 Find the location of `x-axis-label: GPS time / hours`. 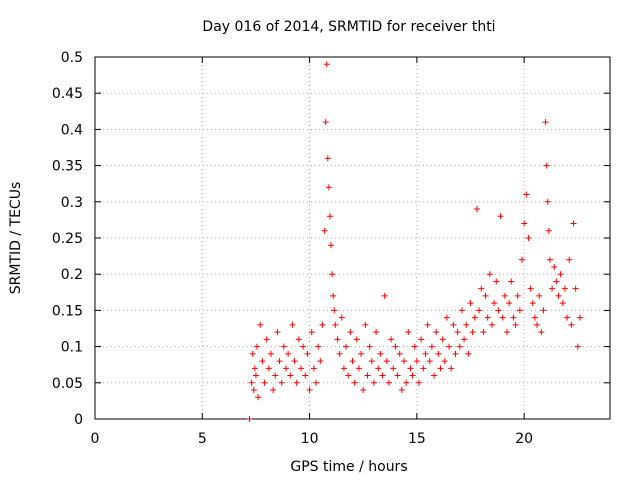

x-axis-label: GPS time / hours is located at coordinates (348, 467).